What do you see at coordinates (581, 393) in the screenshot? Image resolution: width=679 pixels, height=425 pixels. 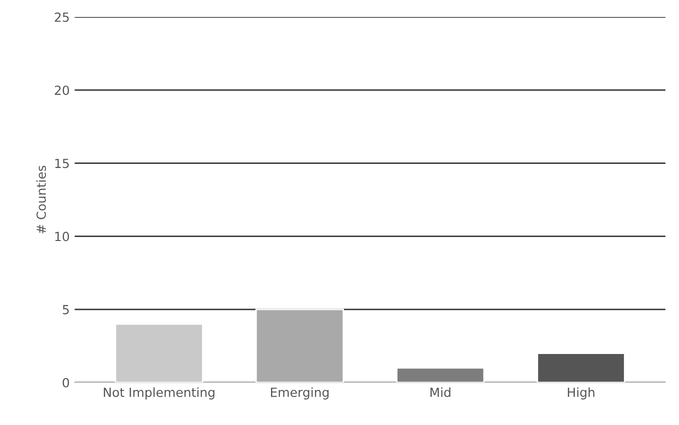 I see `x-tick-label: High` at bounding box center [581, 393].